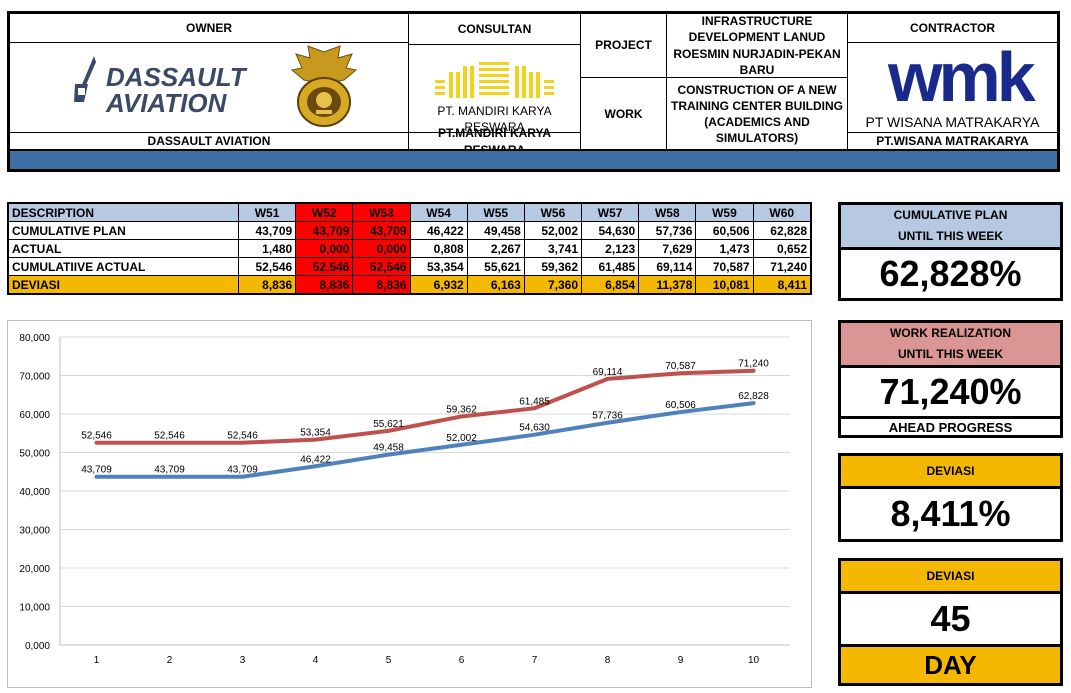 The width and height of the screenshot is (1071, 693). I want to click on table-cell: 0,652, so click(782, 248).